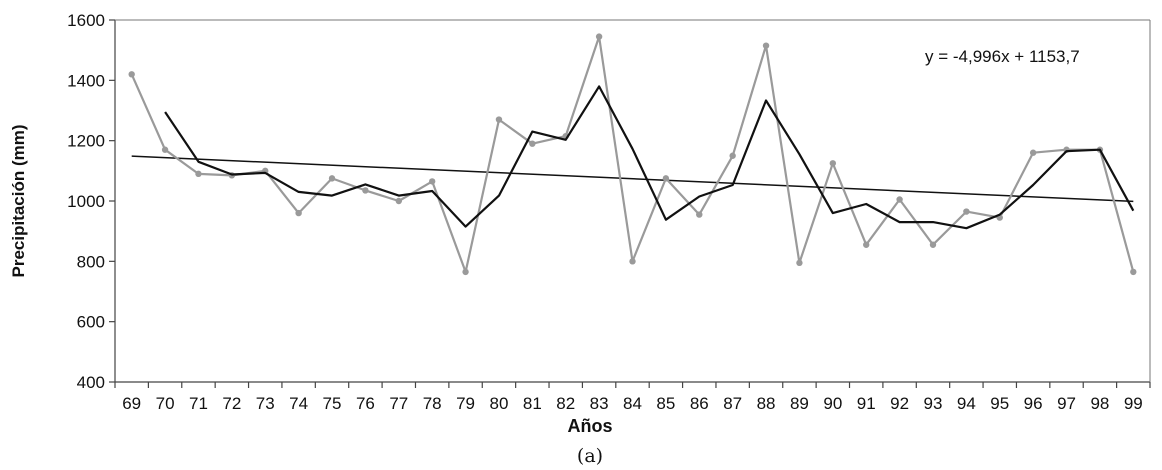 The height and width of the screenshot is (470, 1162). I want to click on y-tick-label: 600, so click(91, 322).